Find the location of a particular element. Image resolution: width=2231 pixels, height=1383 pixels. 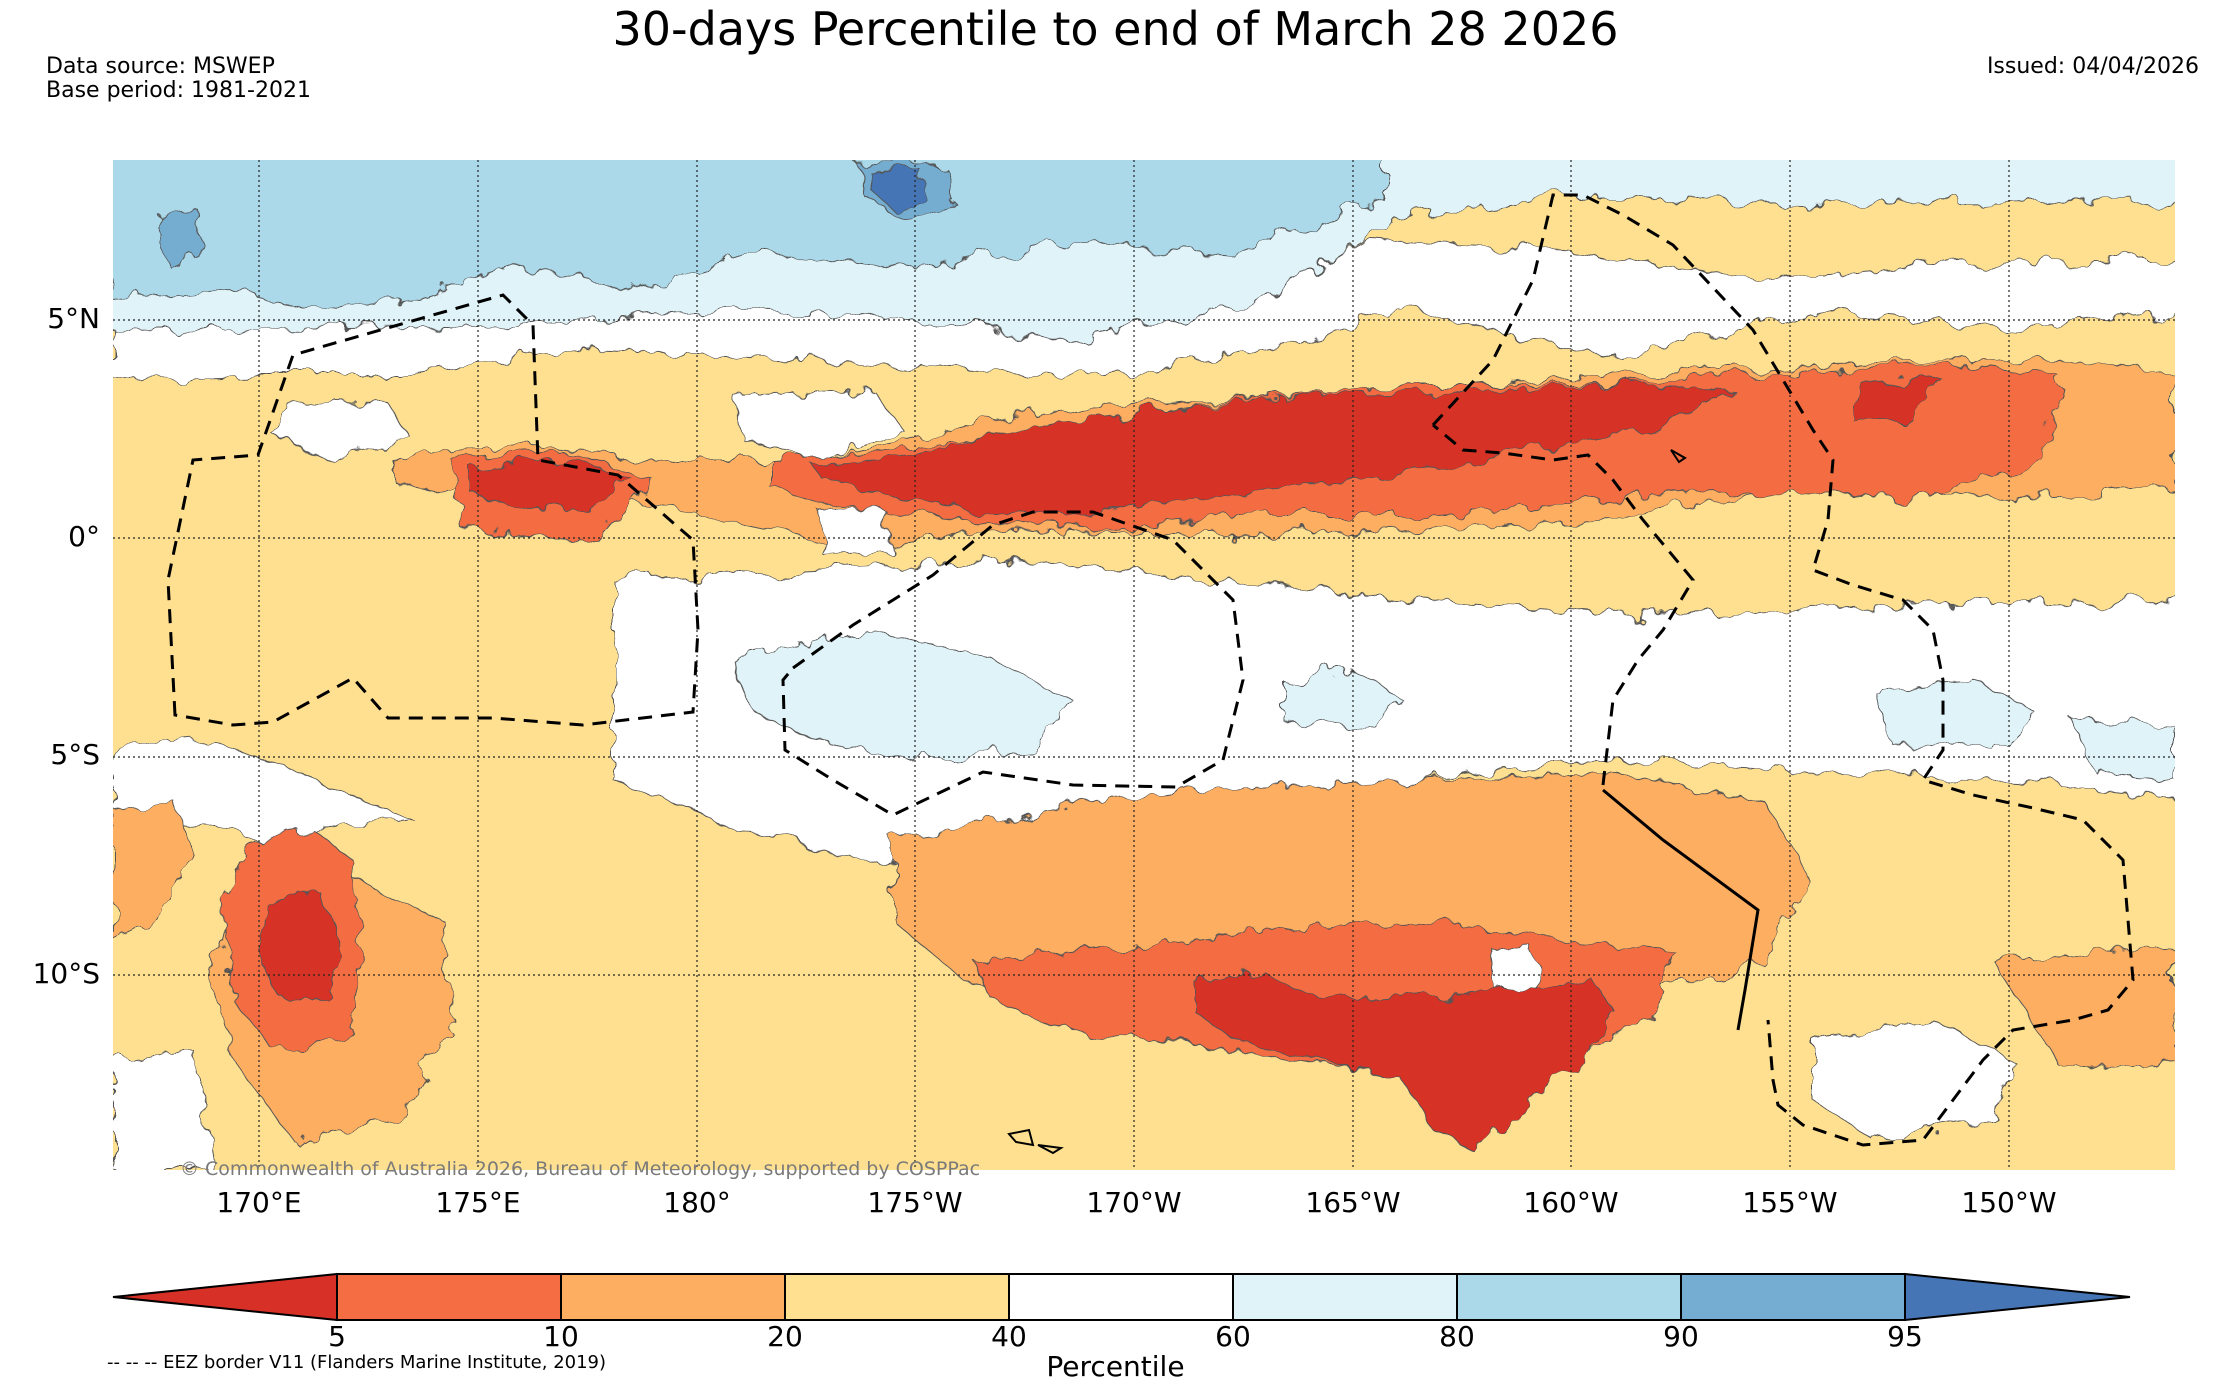

lon-label-150w: 150°W is located at coordinates (2009, 1202).